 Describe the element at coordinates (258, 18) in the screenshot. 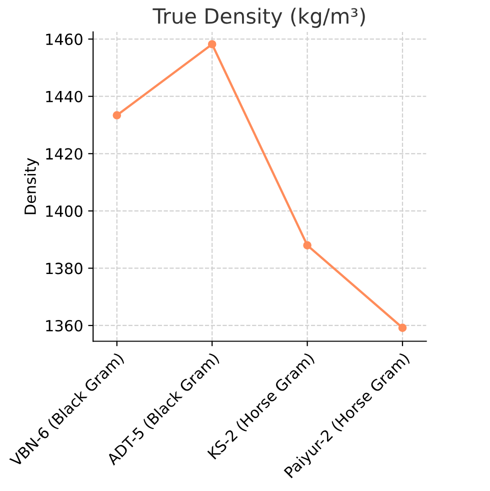

I see `chart-title: True Density (kg/m³)` at that location.